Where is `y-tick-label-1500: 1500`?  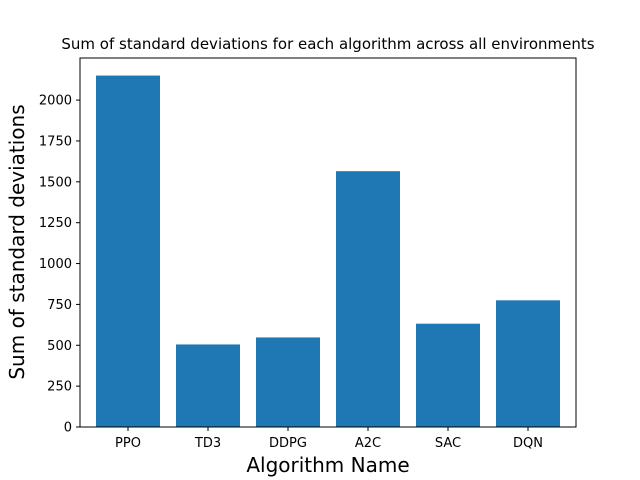
y-tick-label-1500: 1500 is located at coordinates (55, 182).